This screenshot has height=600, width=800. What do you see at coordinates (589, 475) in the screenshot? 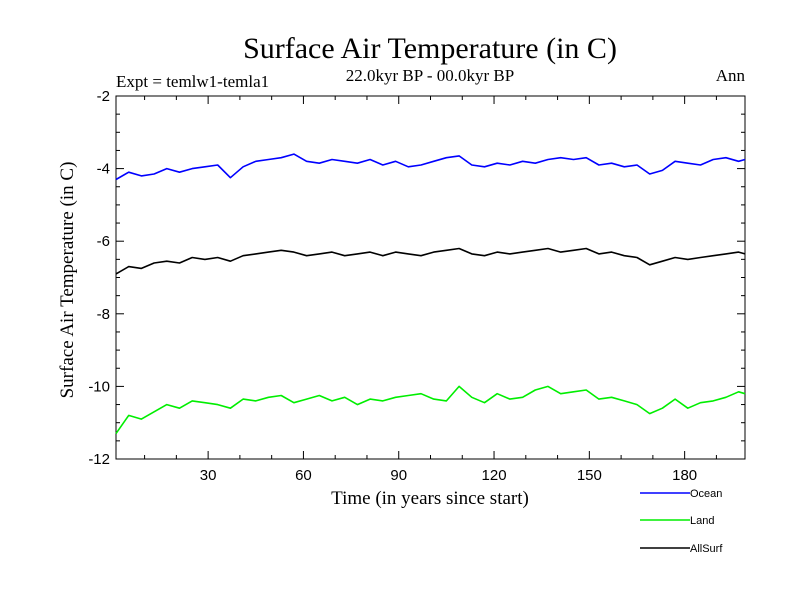
I see `x-tick-label: 150` at bounding box center [589, 475].